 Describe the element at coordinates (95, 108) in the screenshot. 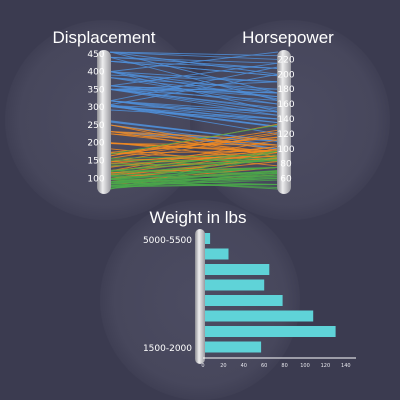

I see `displacement-tick-label: 300` at that location.